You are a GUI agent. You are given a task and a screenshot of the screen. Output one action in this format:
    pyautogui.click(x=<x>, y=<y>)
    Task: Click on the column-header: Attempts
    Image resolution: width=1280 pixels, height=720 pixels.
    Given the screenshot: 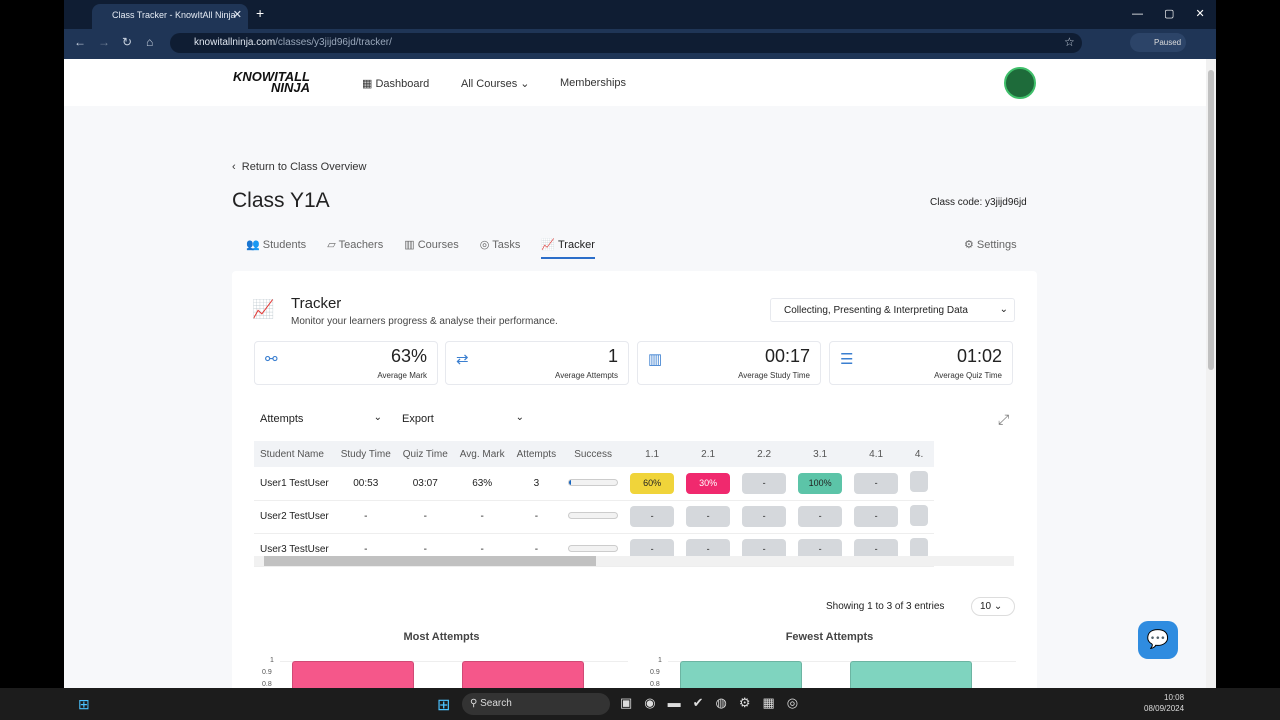 What is the action you would take?
    pyautogui.click(x=536, y=454)
    